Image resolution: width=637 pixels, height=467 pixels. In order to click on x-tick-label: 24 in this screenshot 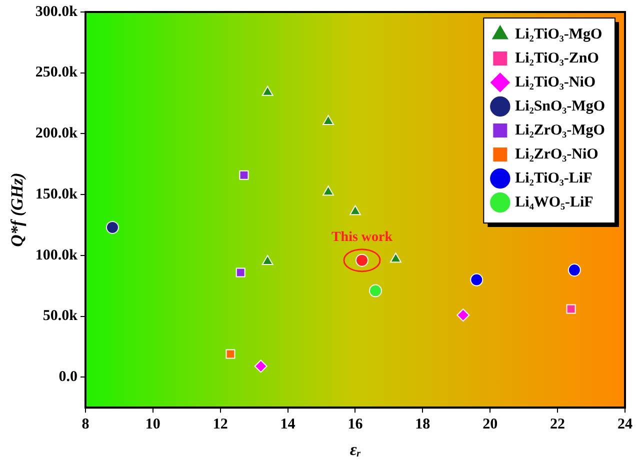, I will do `click(625, 424)`.